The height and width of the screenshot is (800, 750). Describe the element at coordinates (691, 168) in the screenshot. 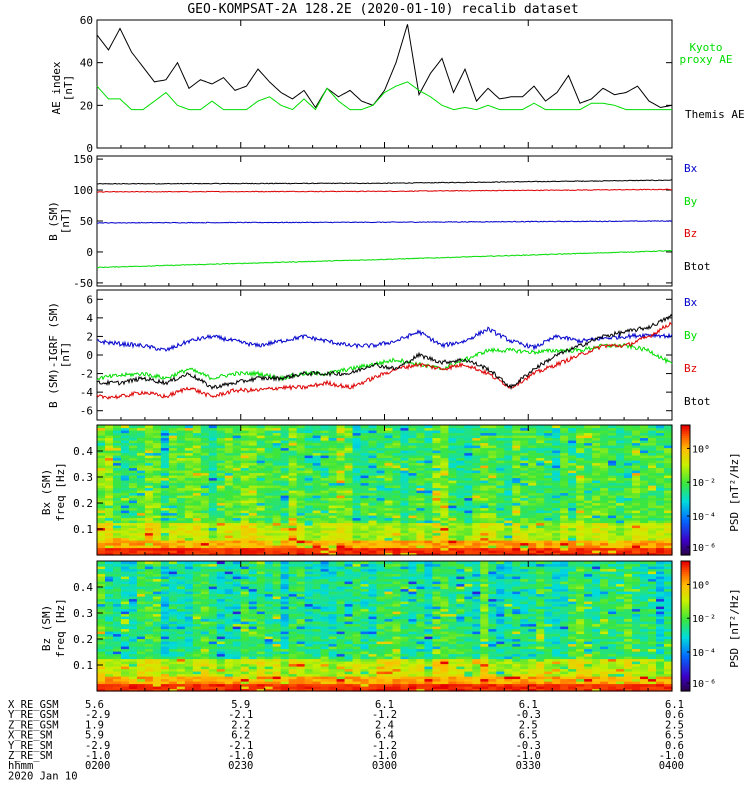

I see `bsm-legend-bx: Bx` at that location.